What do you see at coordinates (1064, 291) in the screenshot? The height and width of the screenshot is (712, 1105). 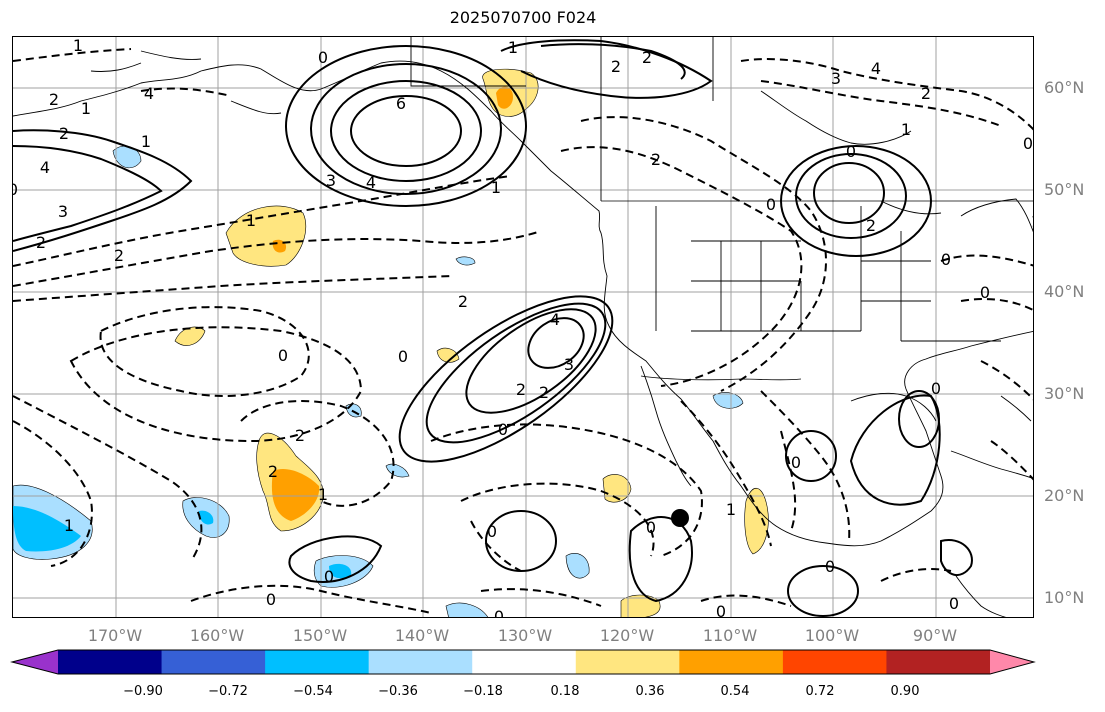 I see `lat-label-40n: 40°N` at bounding box center [1064, 291].